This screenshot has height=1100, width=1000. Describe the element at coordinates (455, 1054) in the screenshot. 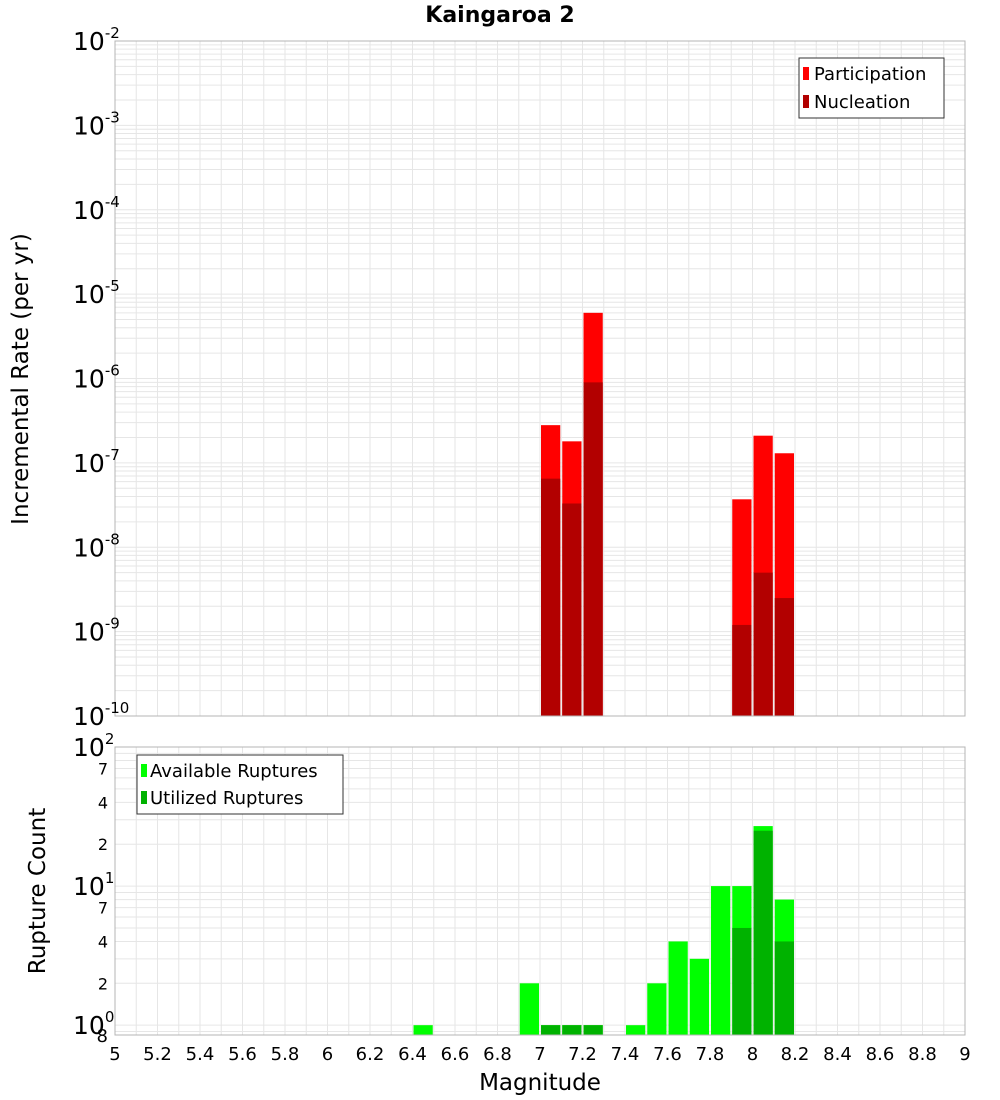

I see `x-tick-label: 6.6` at that location.